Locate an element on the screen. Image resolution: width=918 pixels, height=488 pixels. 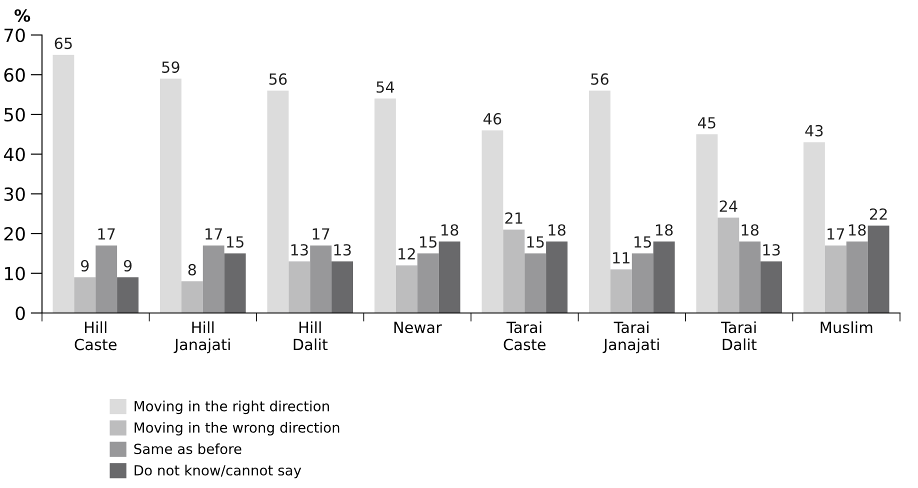
data-label: 59 is located at coordinates (171, 67).